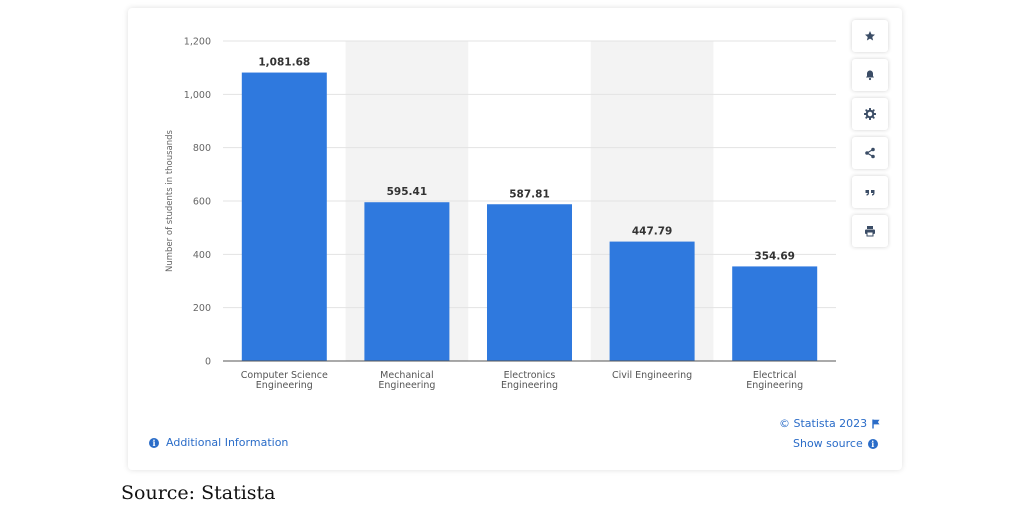 The width and height of the screenshot is (1024, 505). What do you see at coordinates (284, 63) in the screenshot?
I see `data-label: 1,081.68` at bounding box center [284, 63].